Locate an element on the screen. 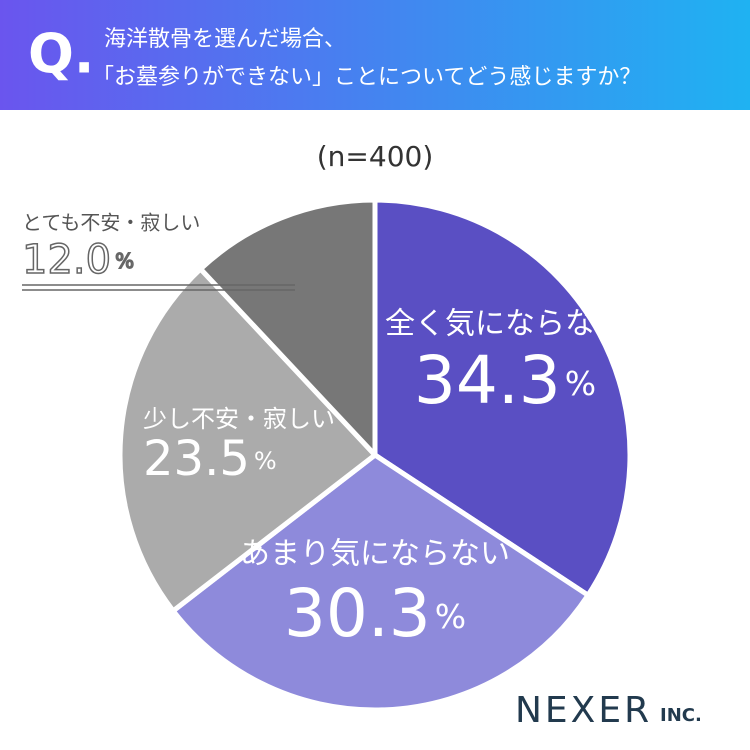  slice-name: あまり気にならない is located at coordinates (375, 554).